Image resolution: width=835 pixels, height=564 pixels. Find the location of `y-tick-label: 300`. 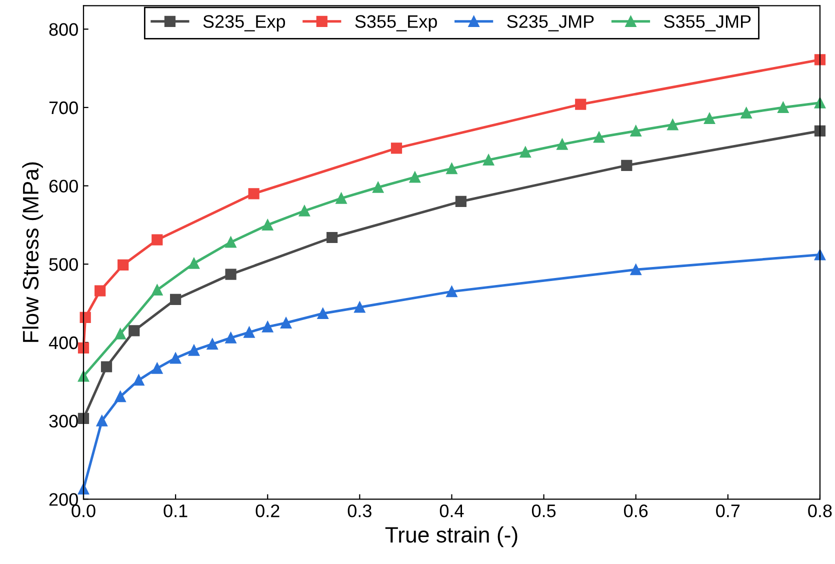

y-tick-label: 300 is located at coordinates (63, 421).